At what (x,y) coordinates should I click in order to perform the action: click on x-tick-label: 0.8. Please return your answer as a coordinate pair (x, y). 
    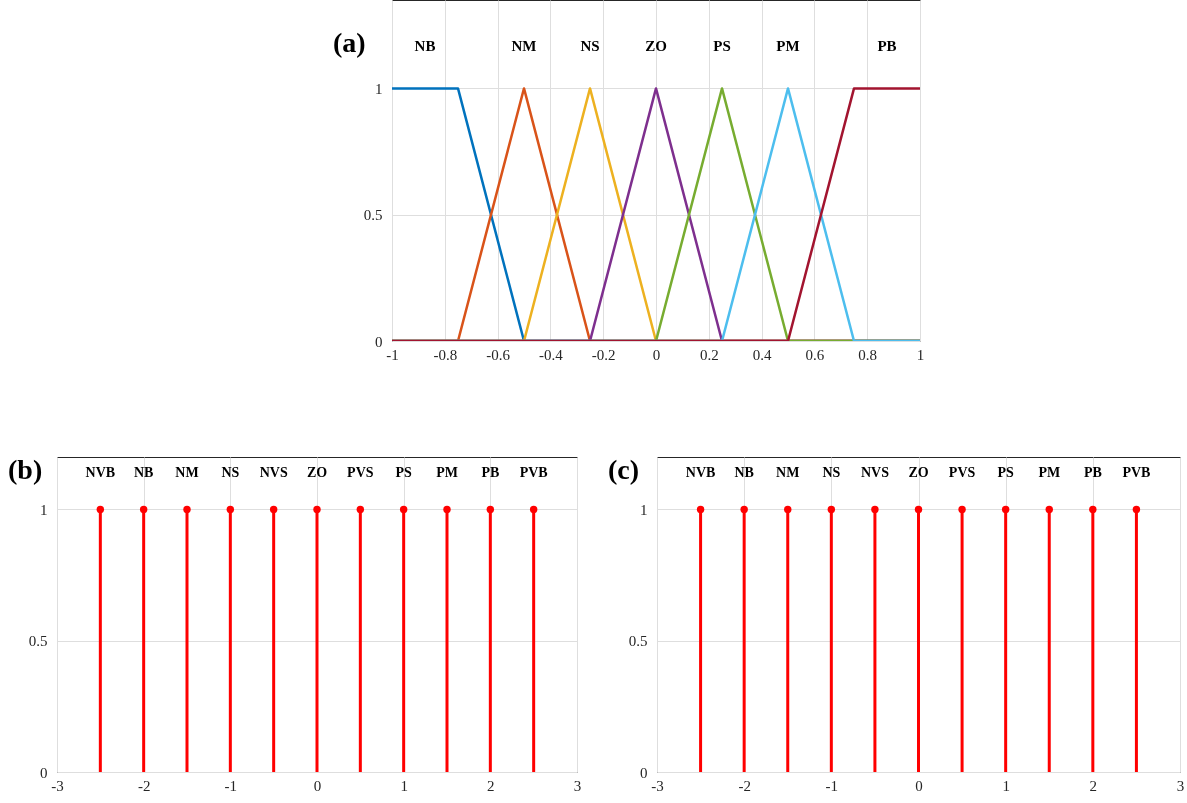
    Looking at the image, I should click on (868, 354).